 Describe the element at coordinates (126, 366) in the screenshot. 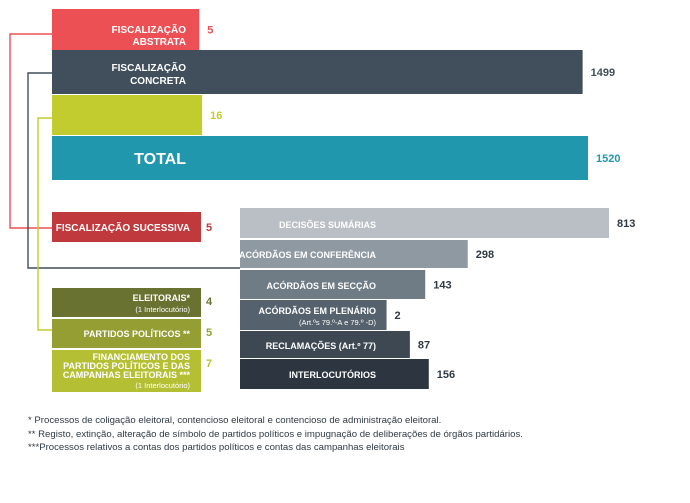

I see `label-financiamento-2: PARTIDOS POLÍTICOS E DAS` at that location.